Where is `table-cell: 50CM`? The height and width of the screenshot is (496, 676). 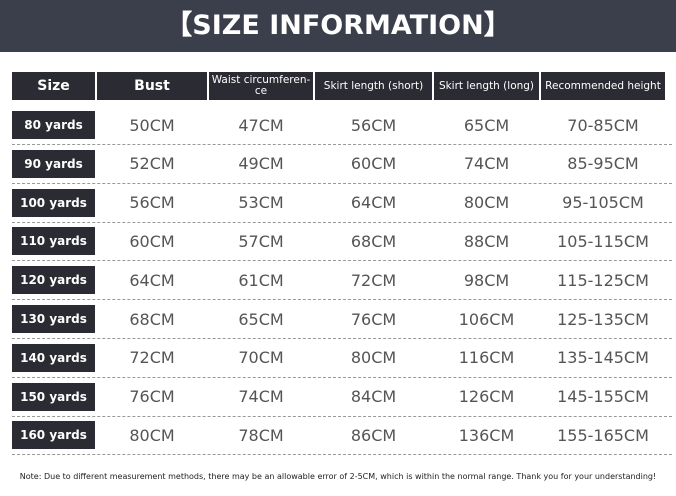 table-cell: 50CM is located at coordinates (152, 125).